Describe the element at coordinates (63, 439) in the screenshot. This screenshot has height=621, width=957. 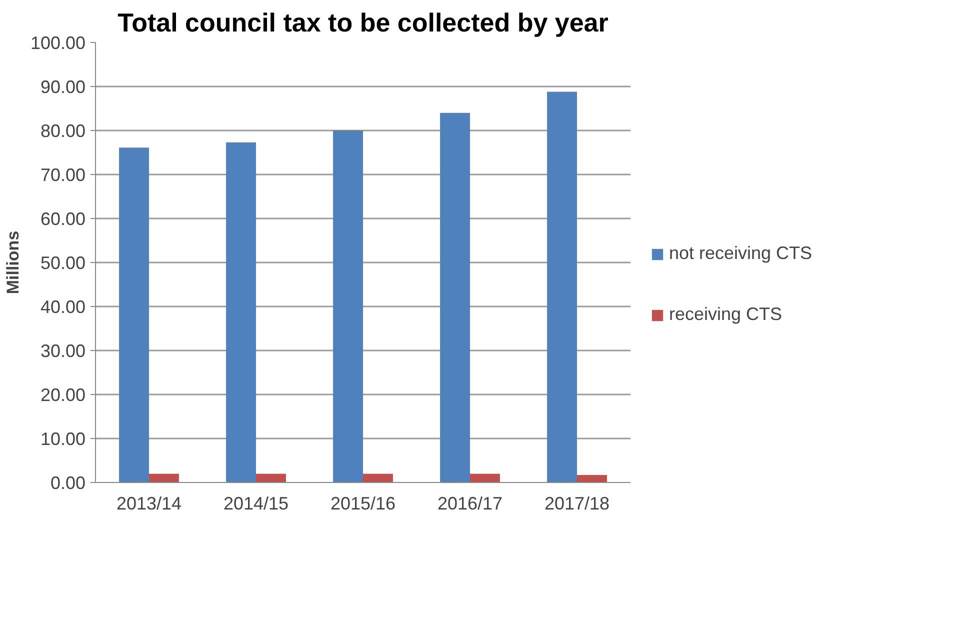
I see `y-tick-label: 10.00` at that location.